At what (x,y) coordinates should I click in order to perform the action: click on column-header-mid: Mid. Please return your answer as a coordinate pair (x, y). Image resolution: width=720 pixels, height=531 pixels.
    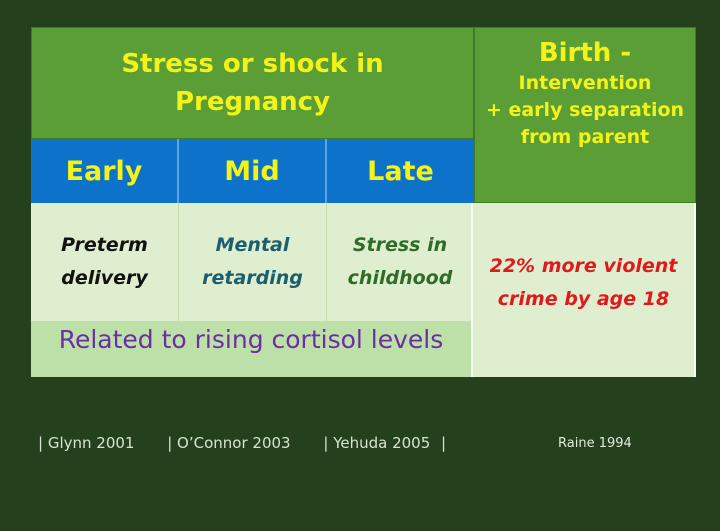
    Looking at the image, I should click on (253, 171).